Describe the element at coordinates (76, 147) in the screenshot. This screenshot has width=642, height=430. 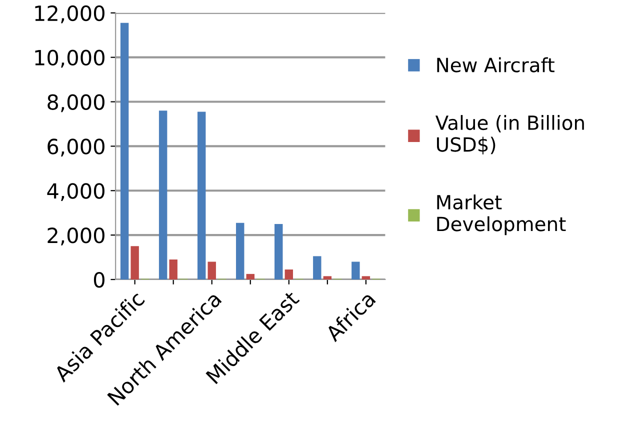
I see `y-tick-label: 6,000` at that location.